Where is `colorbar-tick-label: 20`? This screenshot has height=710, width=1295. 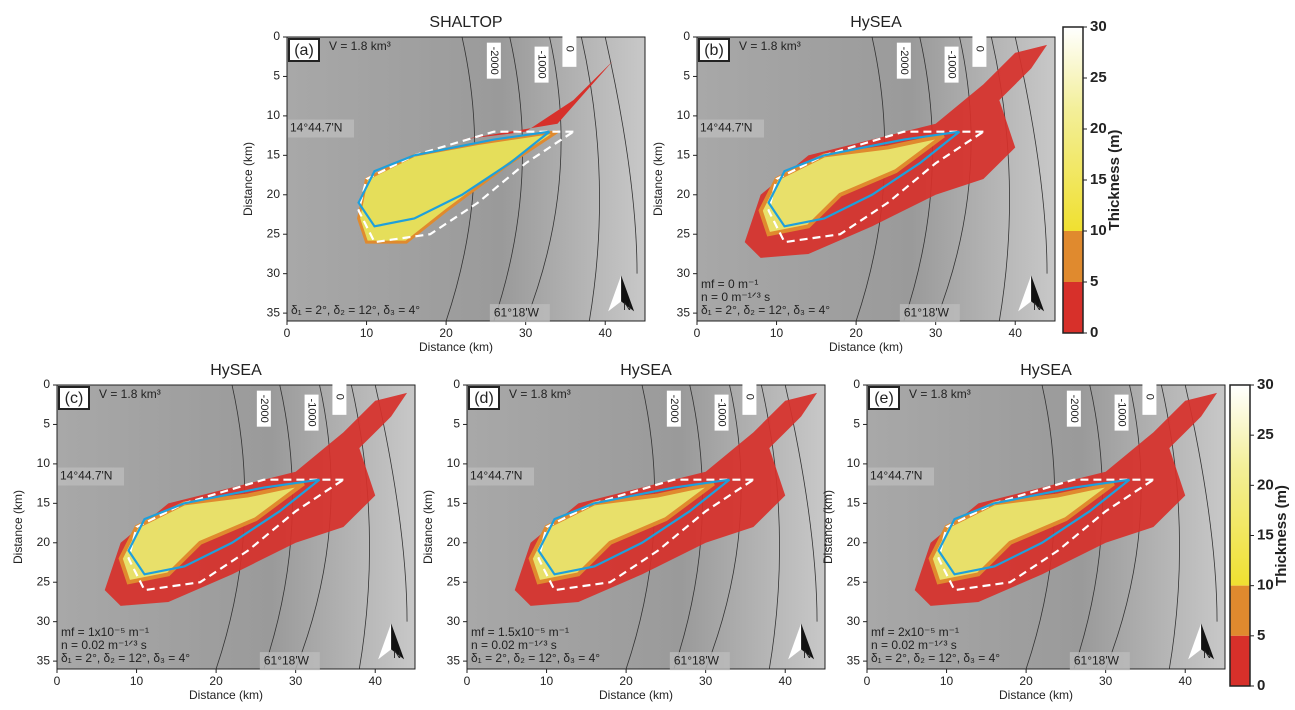
colorbar-tick-label: 20 is located at coordinates (1265, 484).